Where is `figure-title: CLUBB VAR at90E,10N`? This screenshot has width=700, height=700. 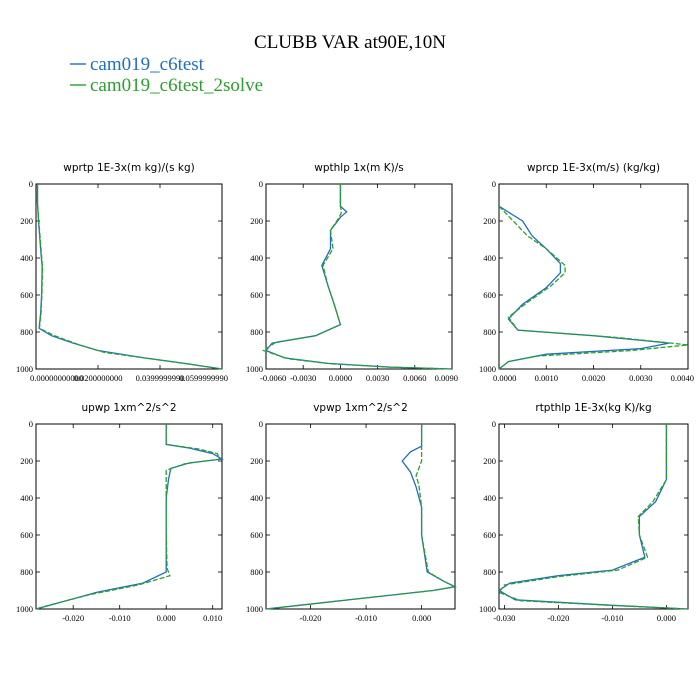 figure-title: CLUBB VAR at90E,10N is located at coordinates (350, 42).